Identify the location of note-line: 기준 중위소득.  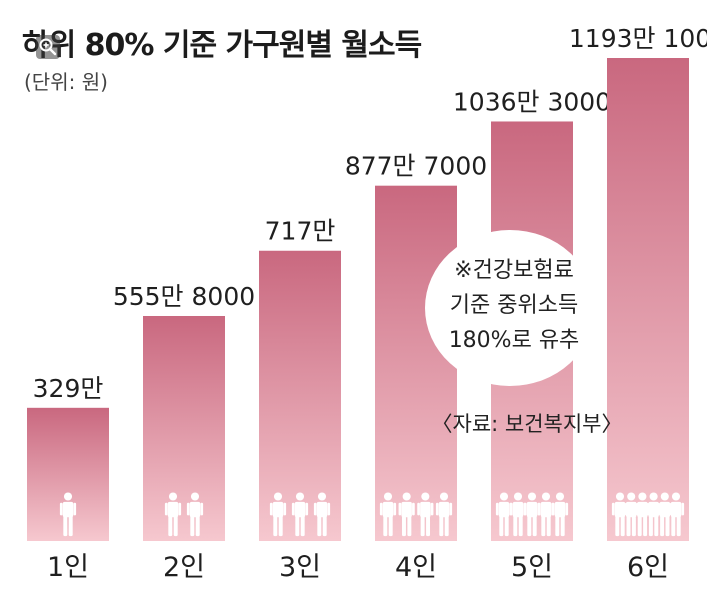
(514, 305).